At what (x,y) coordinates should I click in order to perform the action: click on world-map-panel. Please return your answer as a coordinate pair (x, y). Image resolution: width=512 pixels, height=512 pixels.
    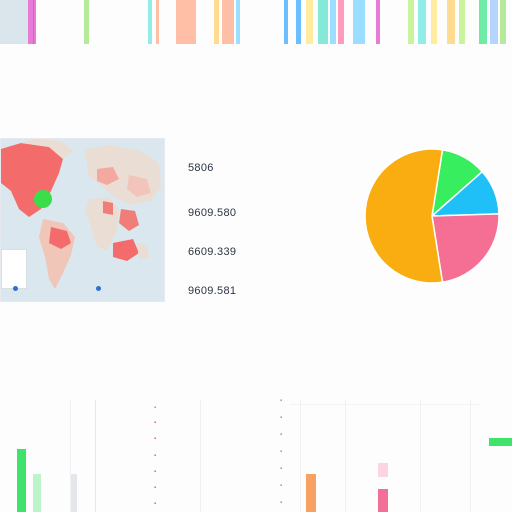
    Looking at the image, I should click on (82, 220).